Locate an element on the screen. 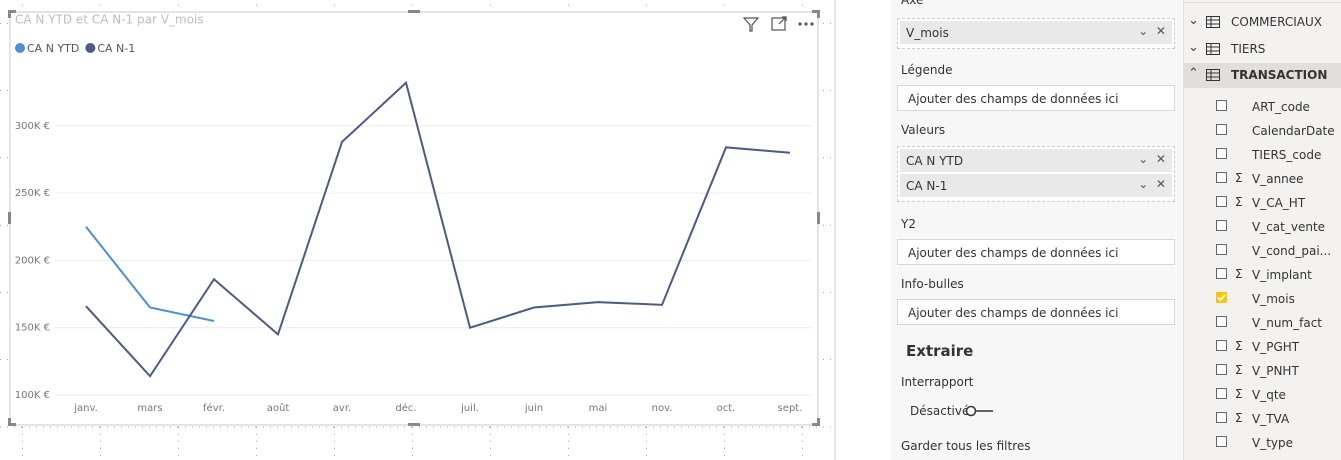  y-tick-label: 100K € is located at coordinates (32, 395).